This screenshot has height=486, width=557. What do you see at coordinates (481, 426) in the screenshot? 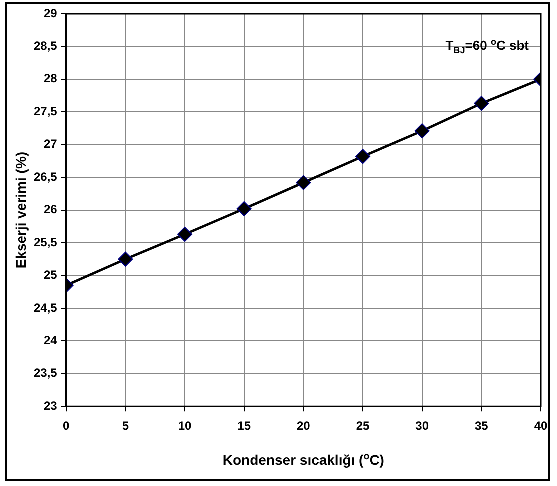
I see `x-tick-label: 35` at bounding box center [481, 426].